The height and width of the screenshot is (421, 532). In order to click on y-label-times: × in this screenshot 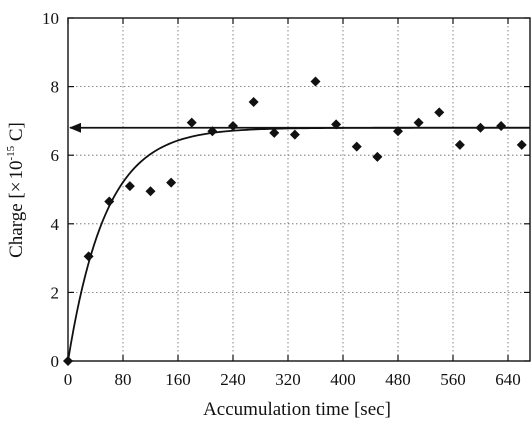, I will do `click(16, 187)`.